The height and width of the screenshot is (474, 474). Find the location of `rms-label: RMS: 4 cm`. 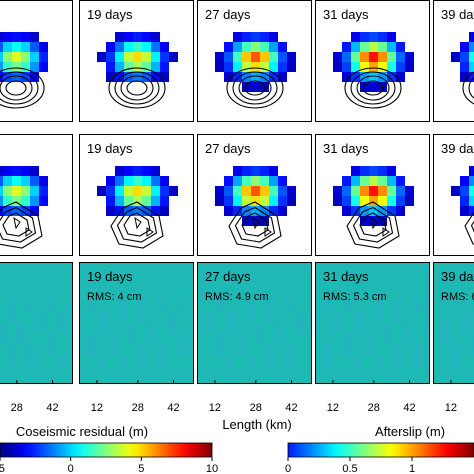

rms-label: RMS: 4 cm is located at coordinates (114, 297).